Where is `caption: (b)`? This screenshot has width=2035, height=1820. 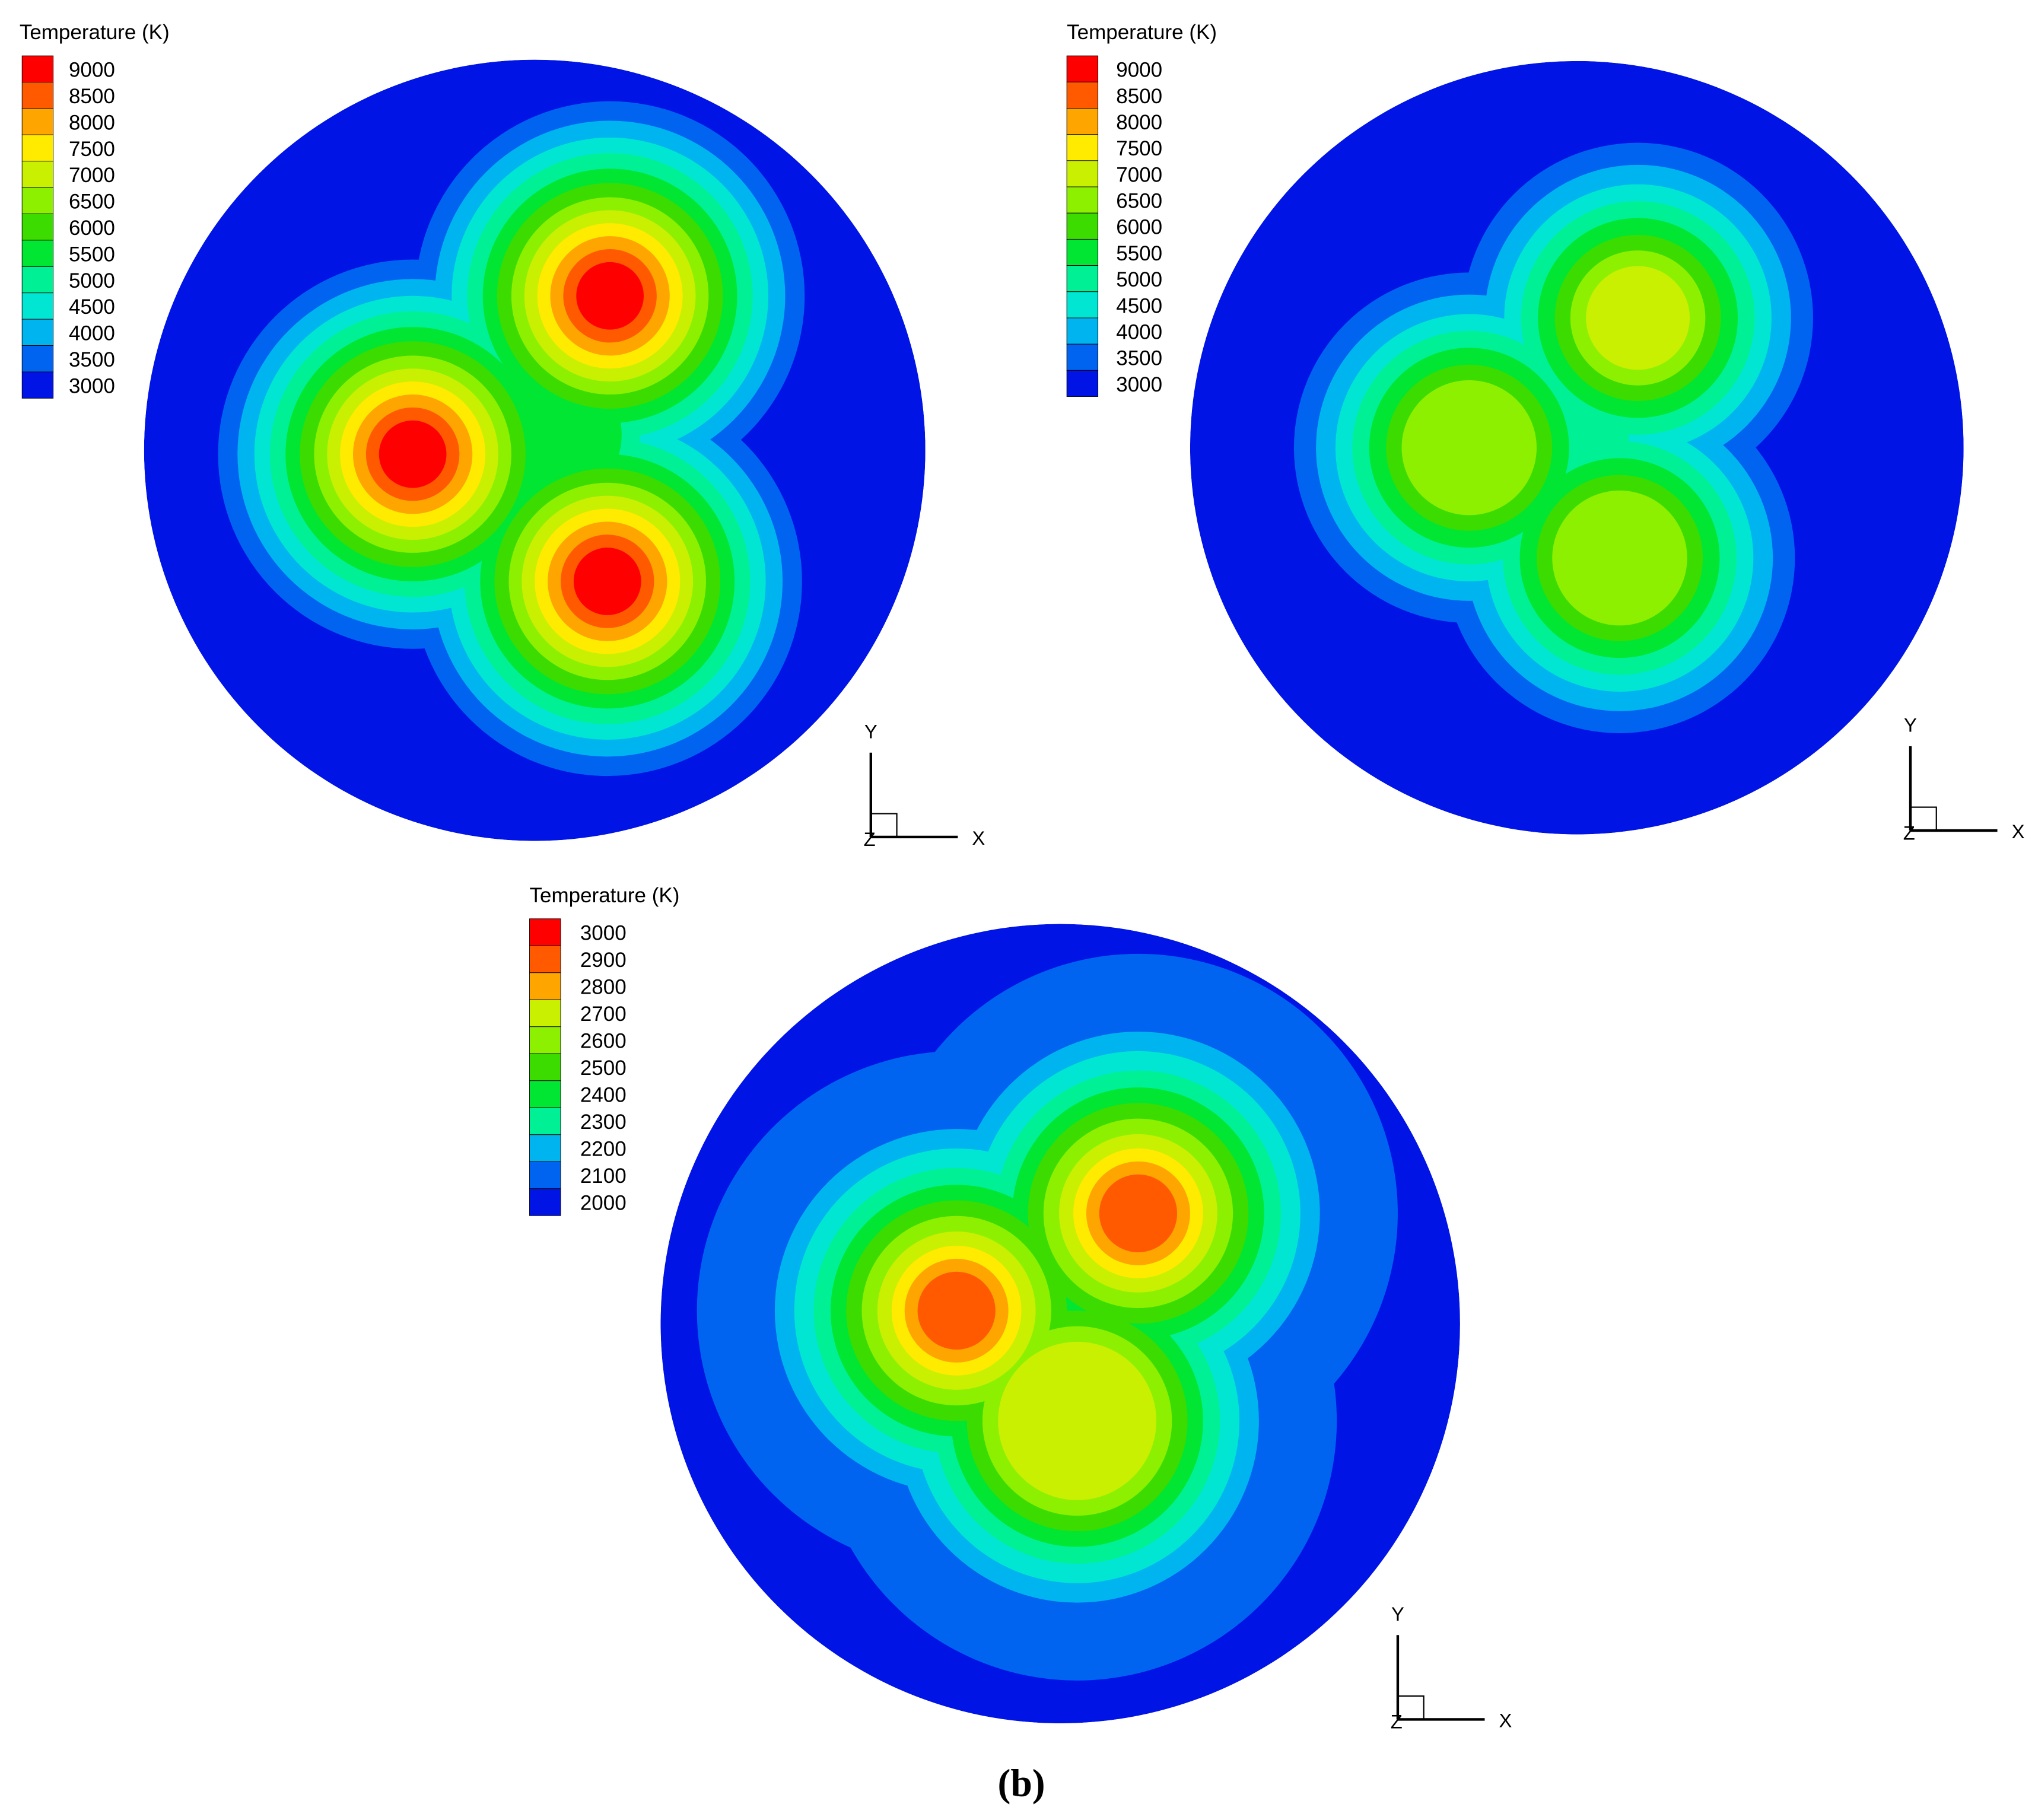 caption: (b) is located at coordinates (1021, 1783).